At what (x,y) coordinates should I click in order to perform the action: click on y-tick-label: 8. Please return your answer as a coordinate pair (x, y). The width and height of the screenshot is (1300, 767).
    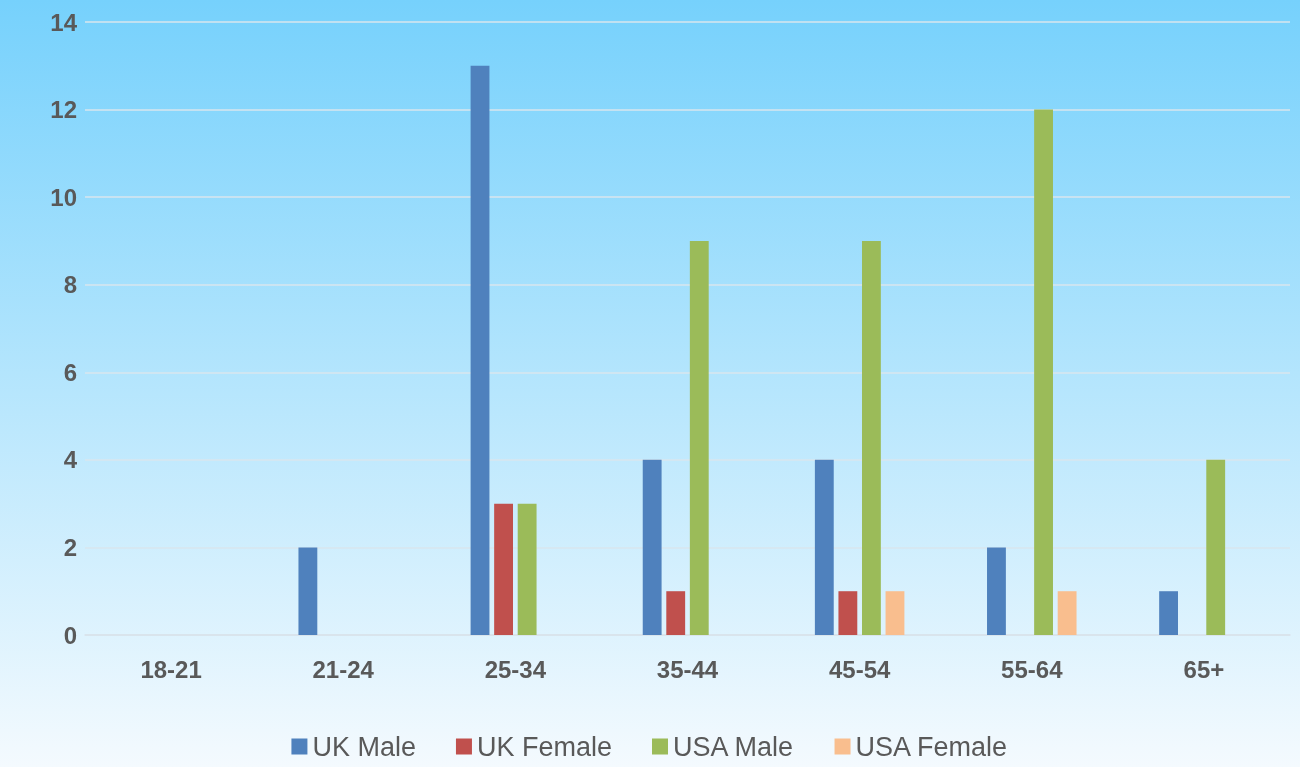
    Looking at the image, I should click on (70, 285).